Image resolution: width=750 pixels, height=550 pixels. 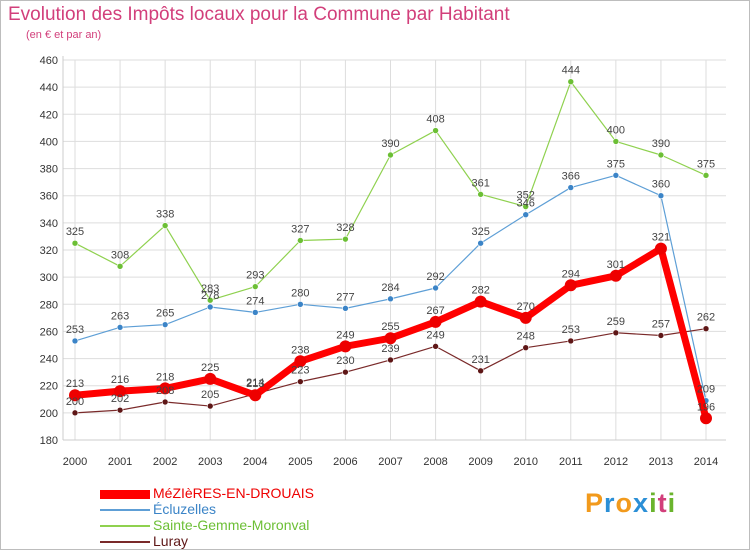 I want to click on data-label: 205, so click(x=210, y=395).